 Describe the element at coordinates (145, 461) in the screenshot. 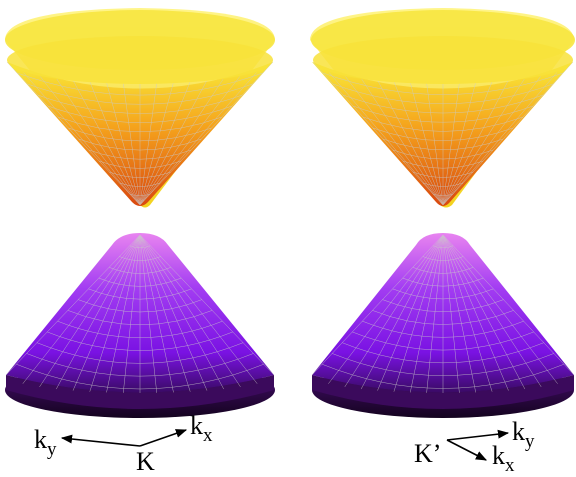

I see `valley-label-k: K` at that location.